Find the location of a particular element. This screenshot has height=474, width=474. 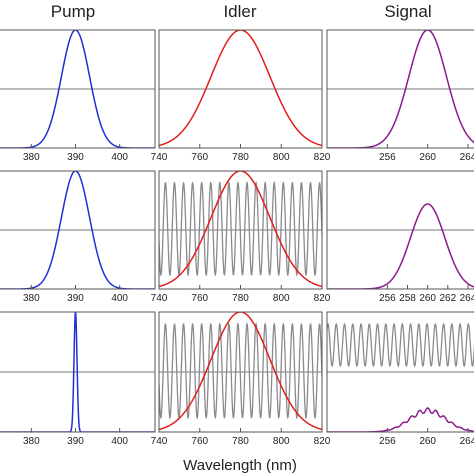

column-title-pump: Pump is located at coordinates (73, 11).